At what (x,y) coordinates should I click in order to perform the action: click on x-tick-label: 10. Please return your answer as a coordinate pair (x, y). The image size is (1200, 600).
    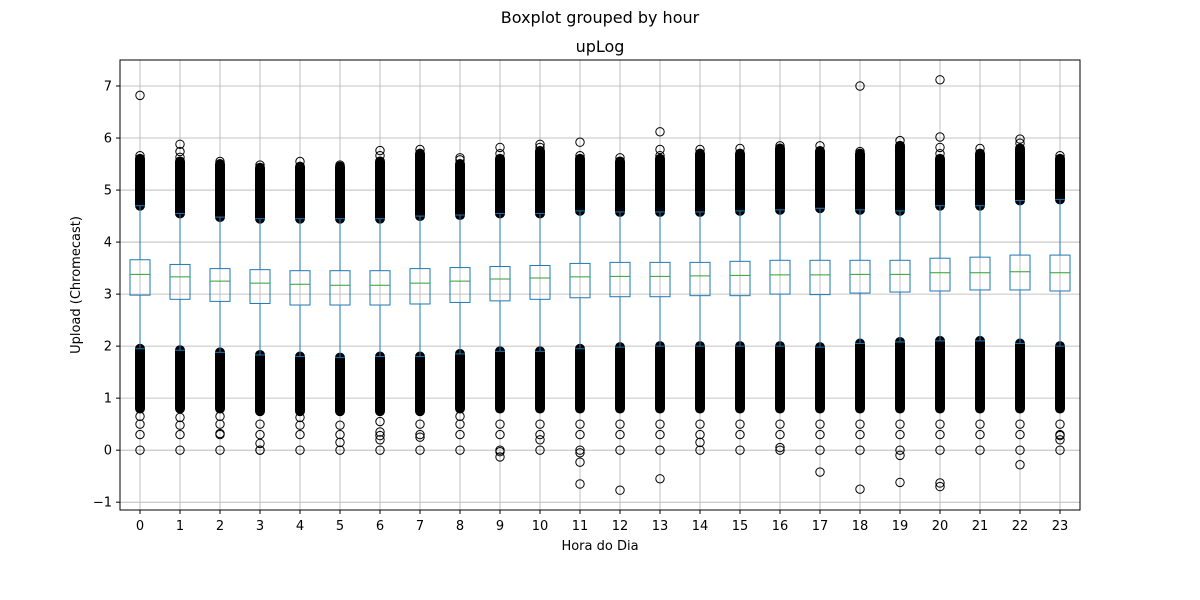
    Looking at the image, I should click on (540, 526).